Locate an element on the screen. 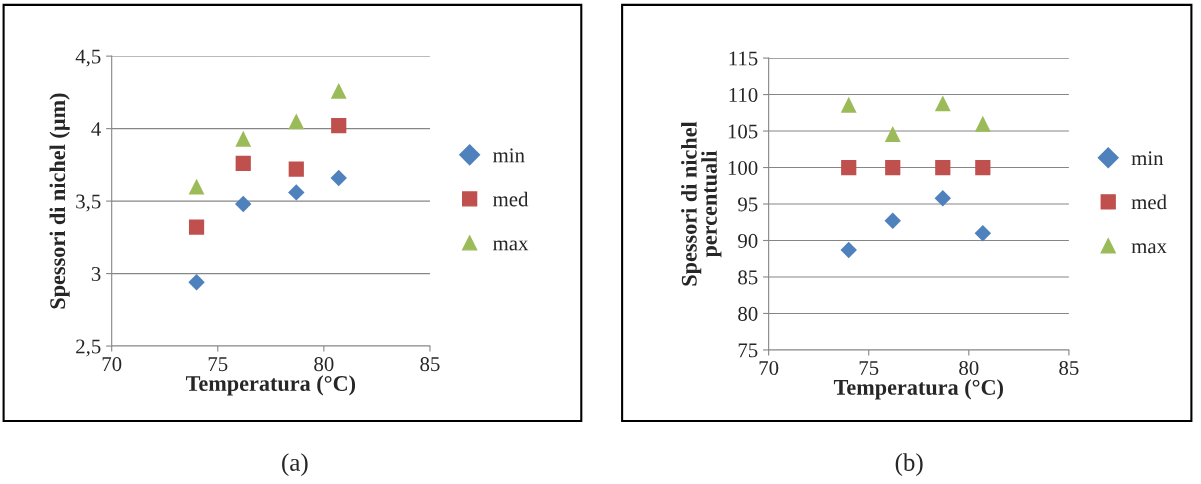 The image size is (1201, 484). y-tick-label: 3 is located at coordinates (96, 274).